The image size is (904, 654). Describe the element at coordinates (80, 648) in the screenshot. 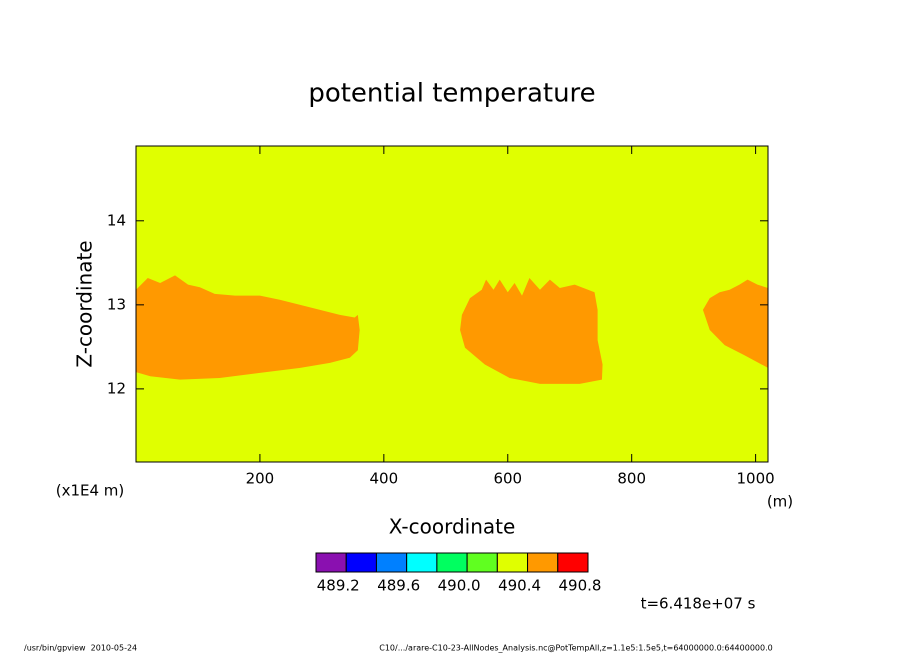

I see `footer-left: /usr/bin/gpview 2010-05-24` at that location.